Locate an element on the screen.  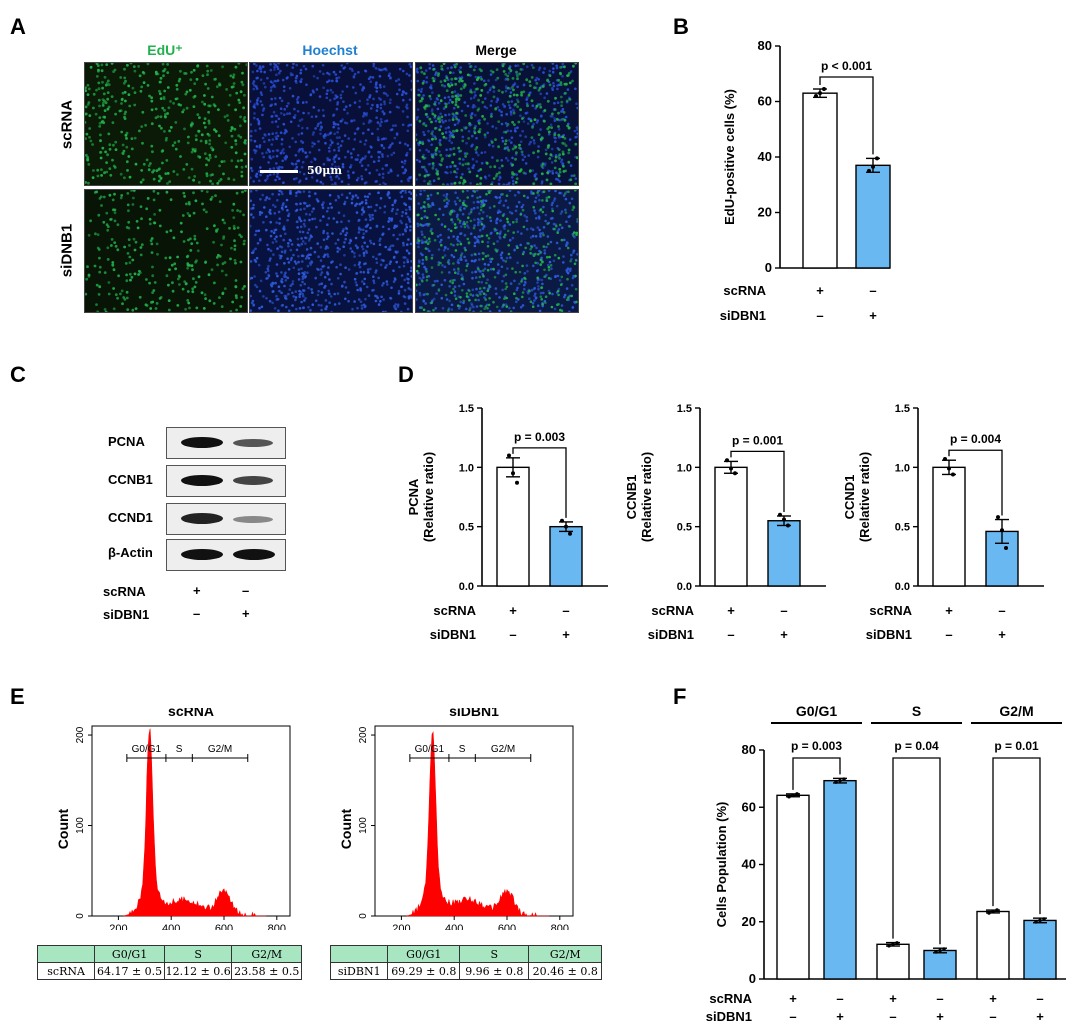
data-point is located at coordinates (877, 158).